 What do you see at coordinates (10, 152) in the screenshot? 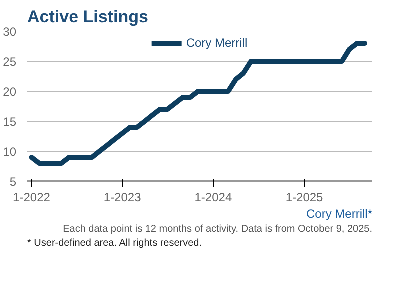
I see `y-tick-label: 10` at bounding box center [10, 152].